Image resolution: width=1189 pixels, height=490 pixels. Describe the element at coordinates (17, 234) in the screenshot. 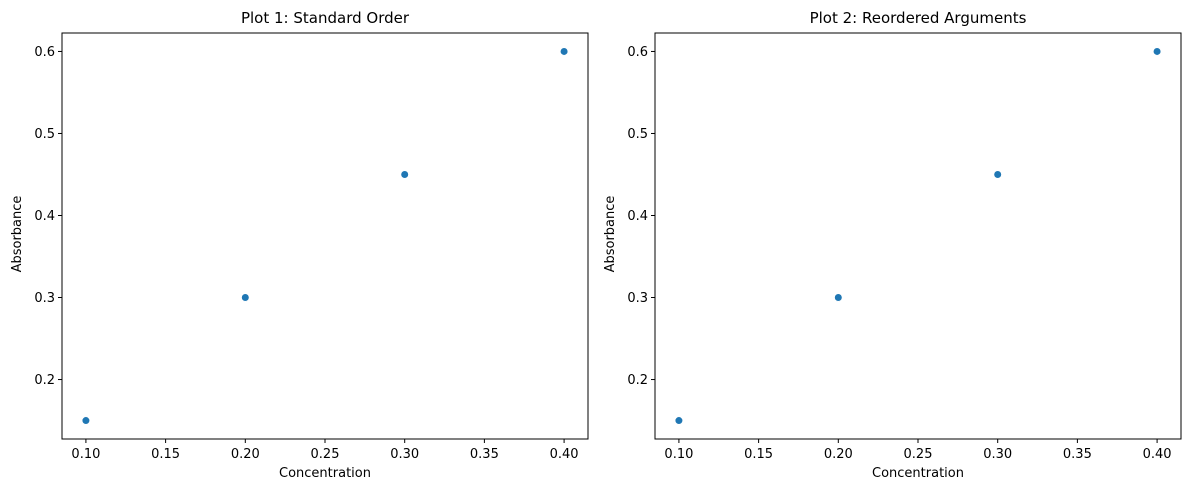

I see `y-axis-label-1: Absorbance` at that location.